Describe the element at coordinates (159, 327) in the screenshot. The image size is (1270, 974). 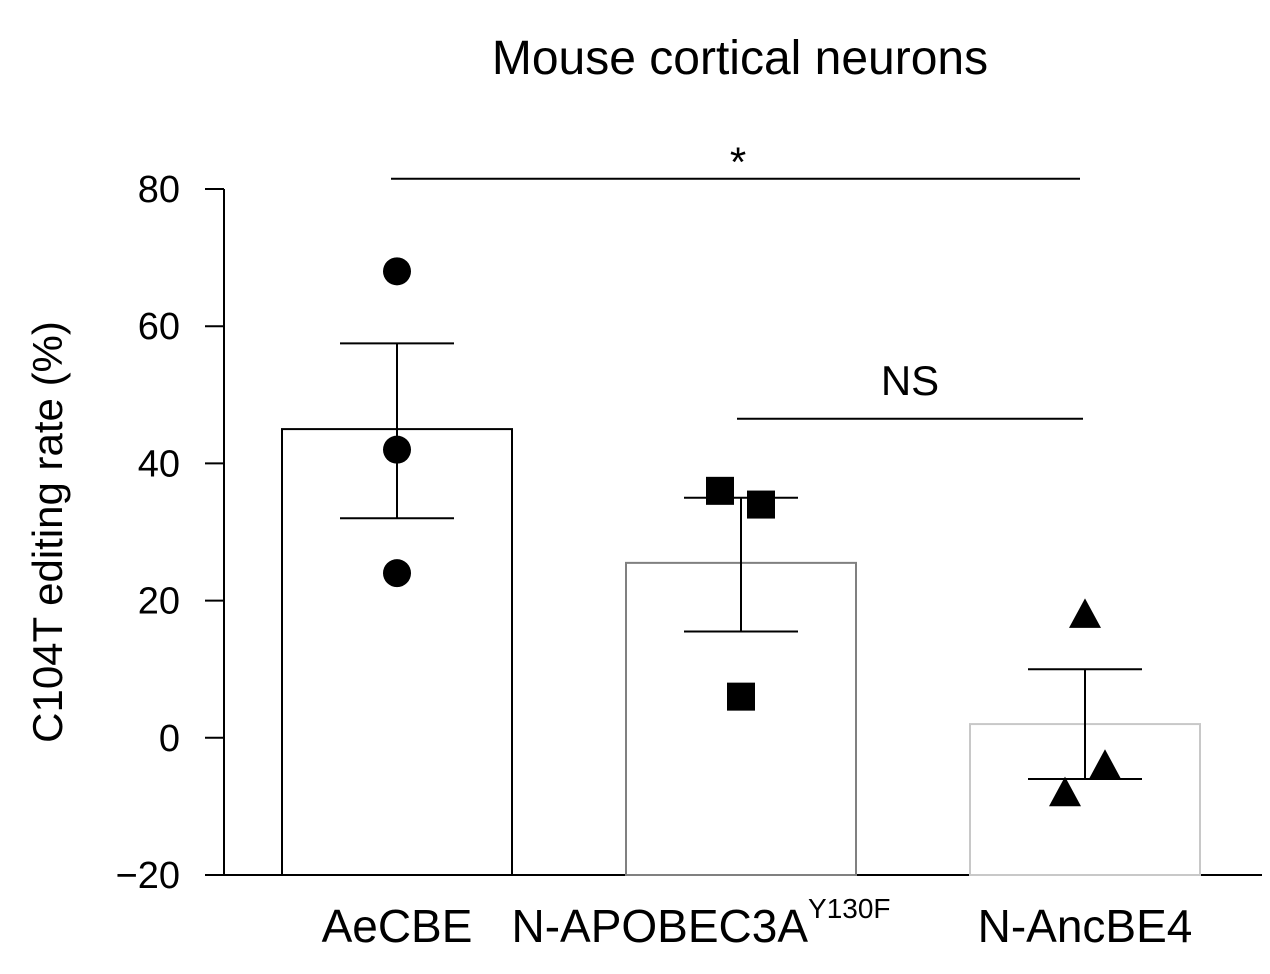
I see `y-tick-label: 60` at that location.